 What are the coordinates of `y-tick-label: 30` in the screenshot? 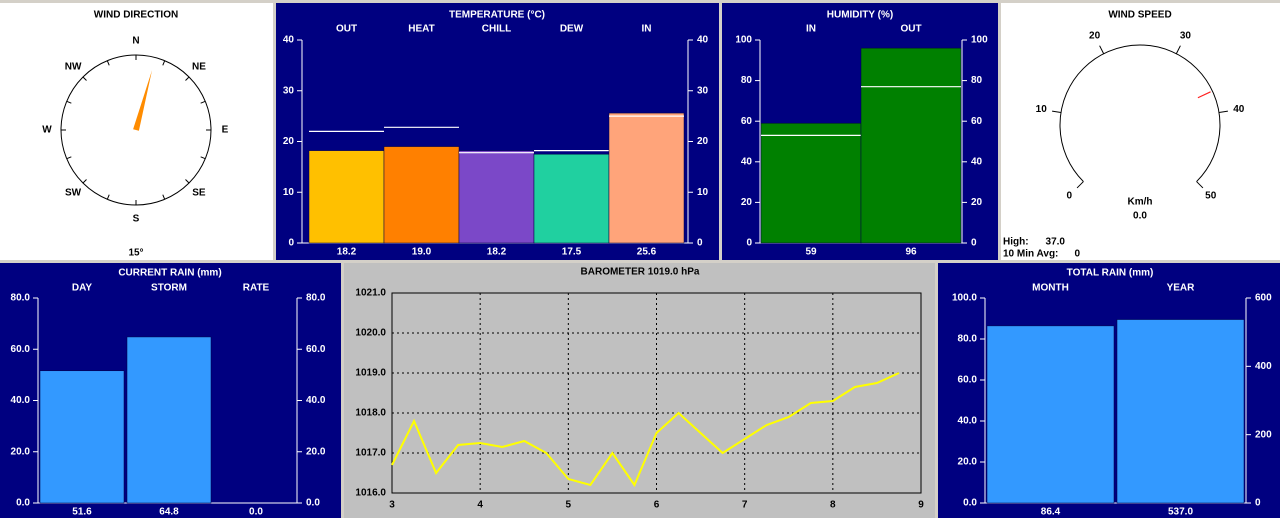 It's located at (289, 90).